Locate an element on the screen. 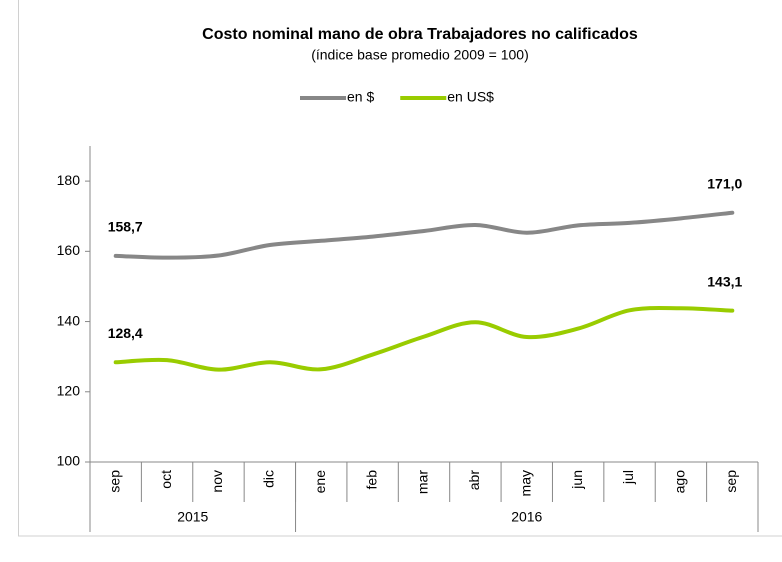 The width and height of the screenshot is (782, 562). data-label: 171,0 is located at coordinates (724, 183).